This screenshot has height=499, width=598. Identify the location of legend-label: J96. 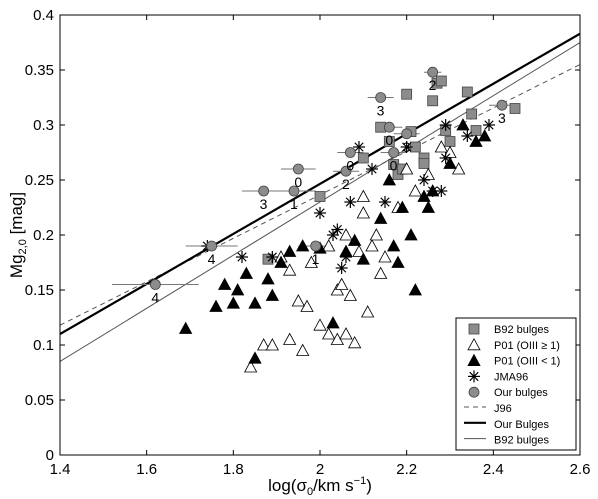
(503, 409).